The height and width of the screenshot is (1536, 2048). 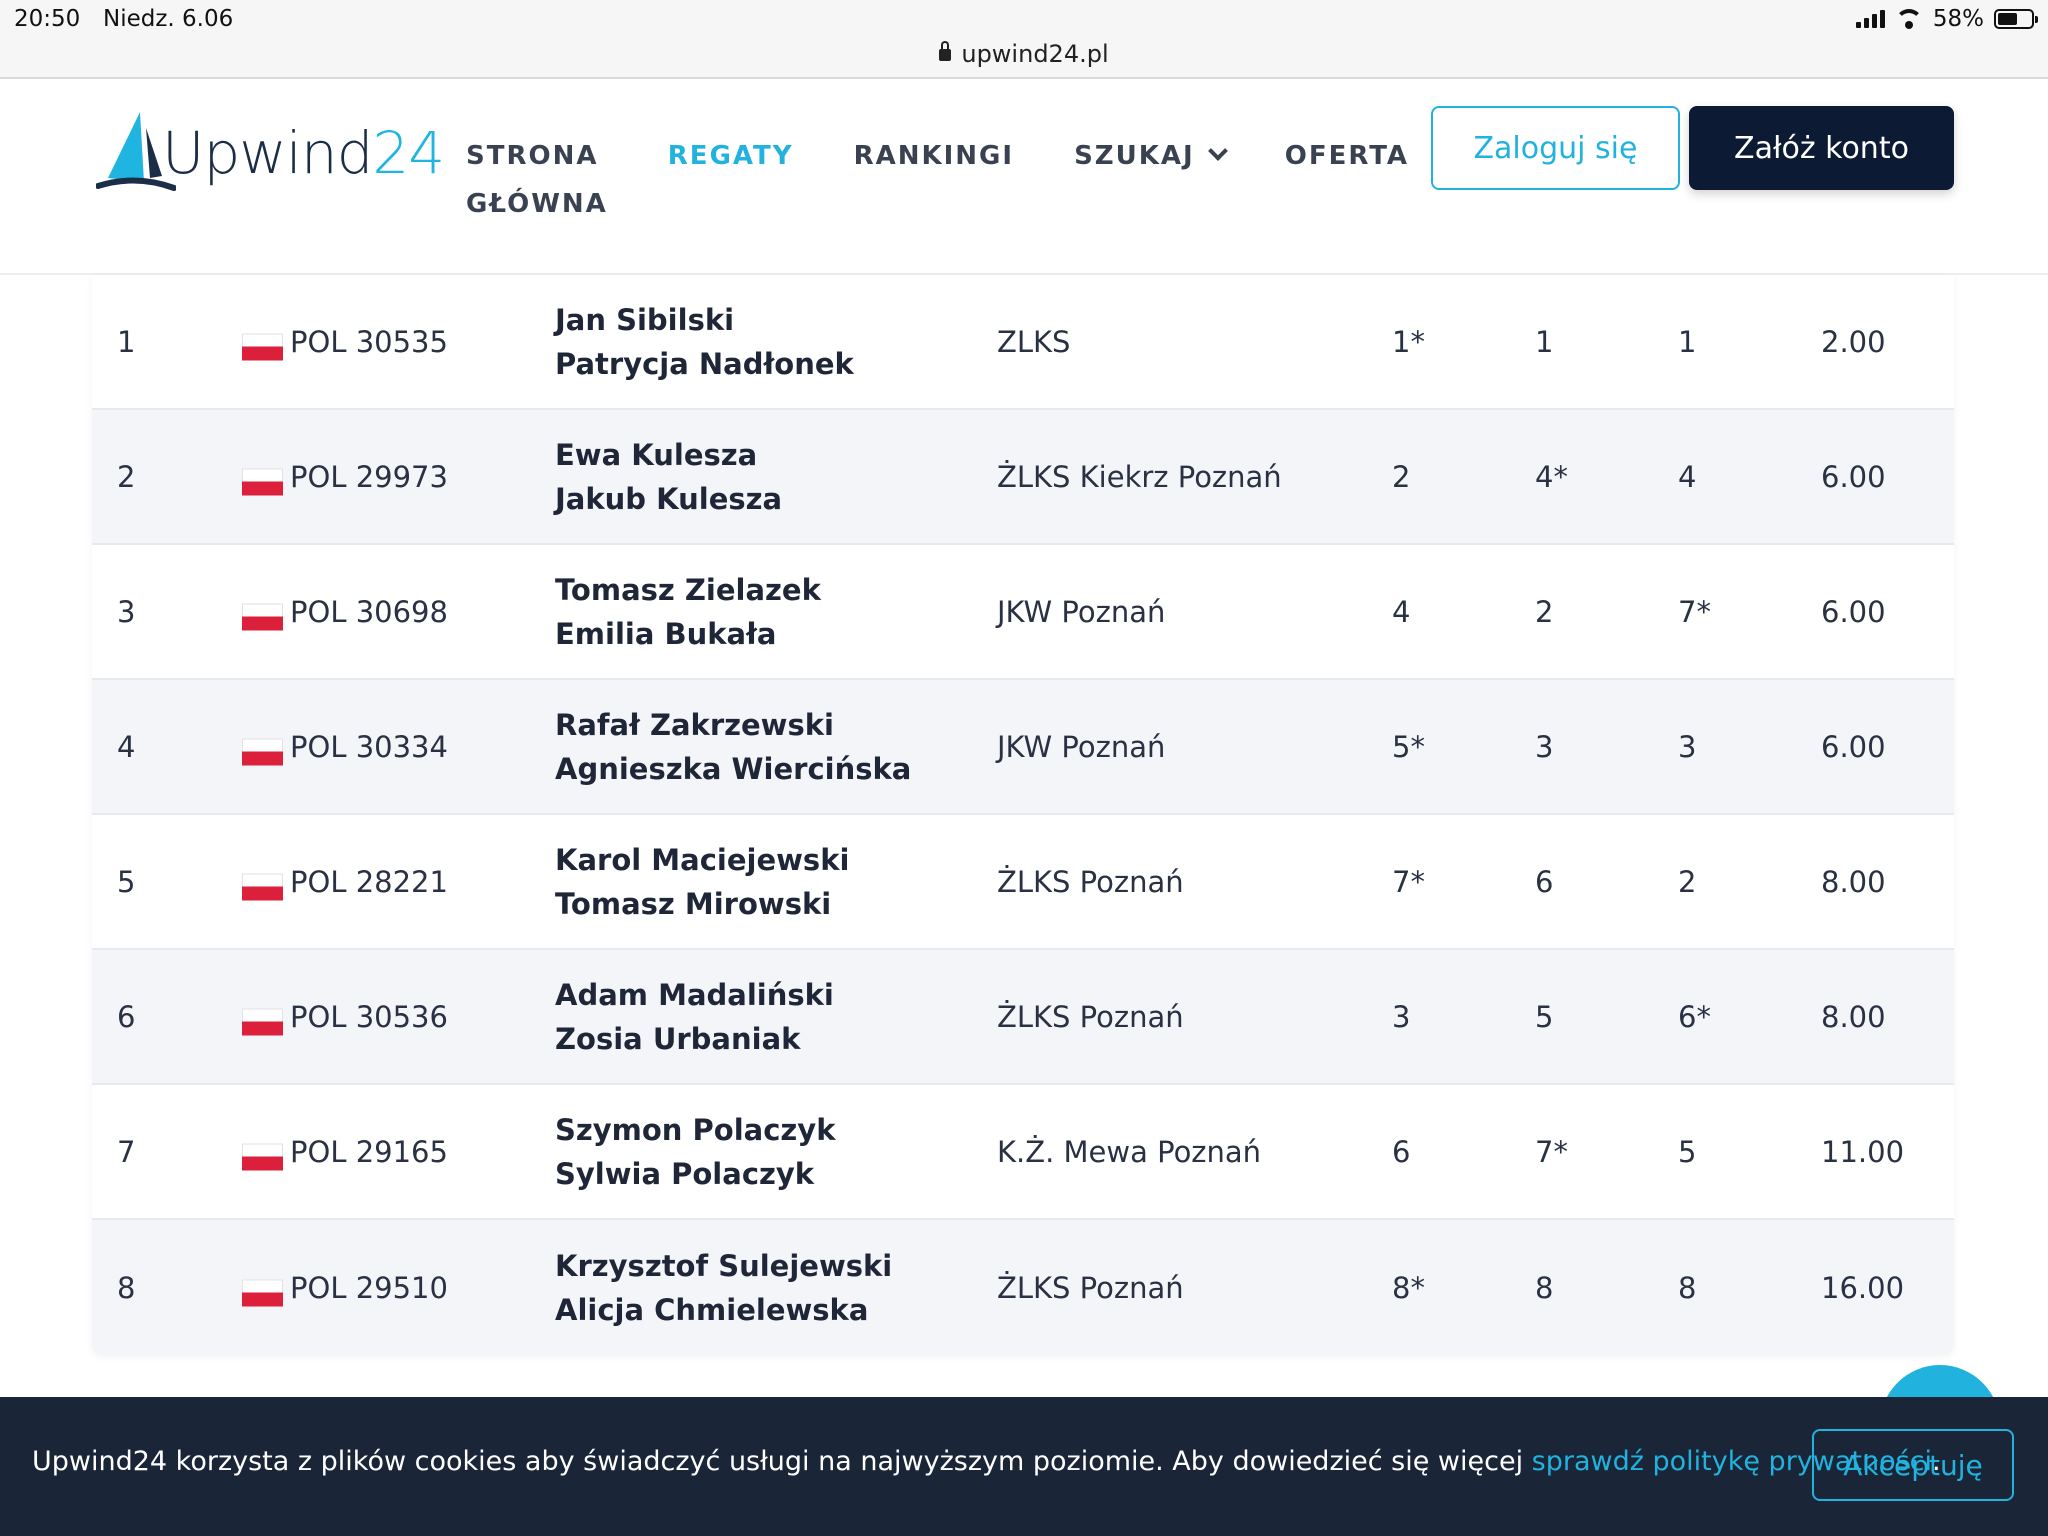 What do you see at coordinates (2016, 19) in the screenshot?
I see `battery-icon` at bounding box center [2016, 19].